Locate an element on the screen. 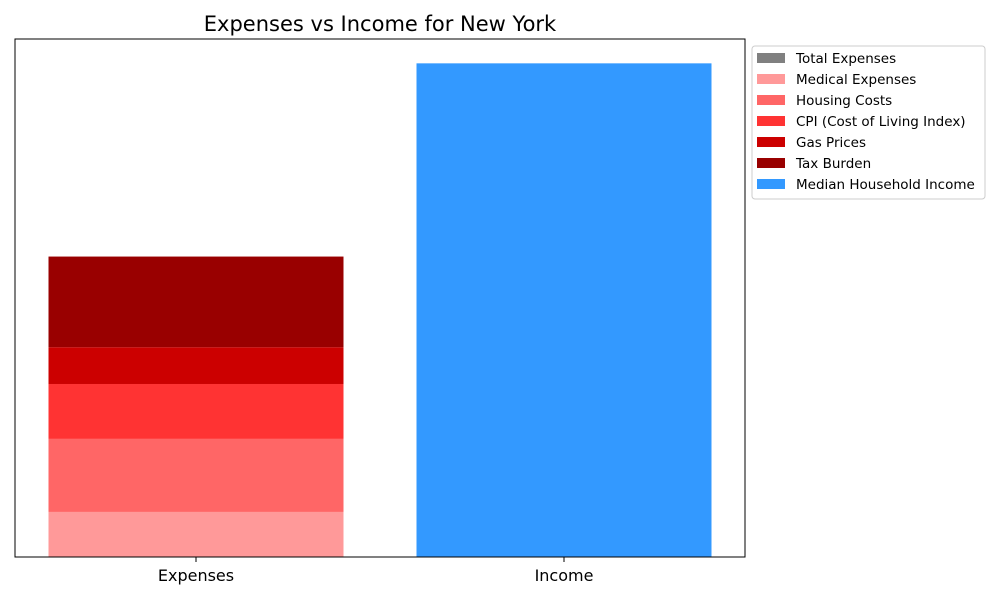 The height and width of the screenshot is (600, 1000). legend-label-cpi-cost-of-living-index: CPI (Cost of Living Index) is located at coordinates (881, 122).